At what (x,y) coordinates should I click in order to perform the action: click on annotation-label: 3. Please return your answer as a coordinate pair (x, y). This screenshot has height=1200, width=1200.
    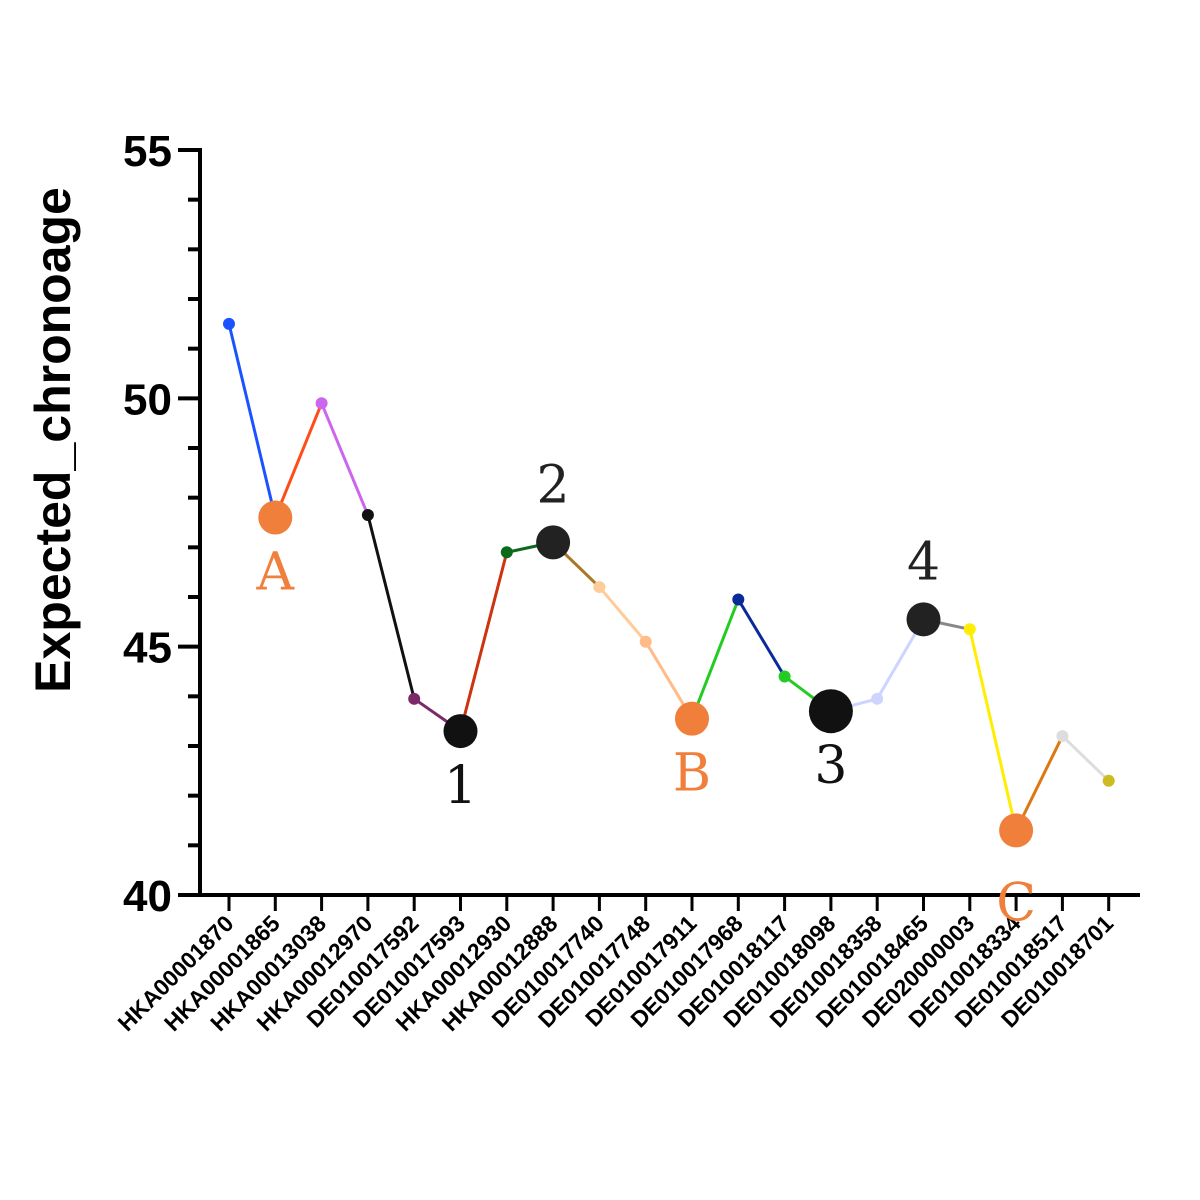
    Looking at the image, I should click on (830, 766).